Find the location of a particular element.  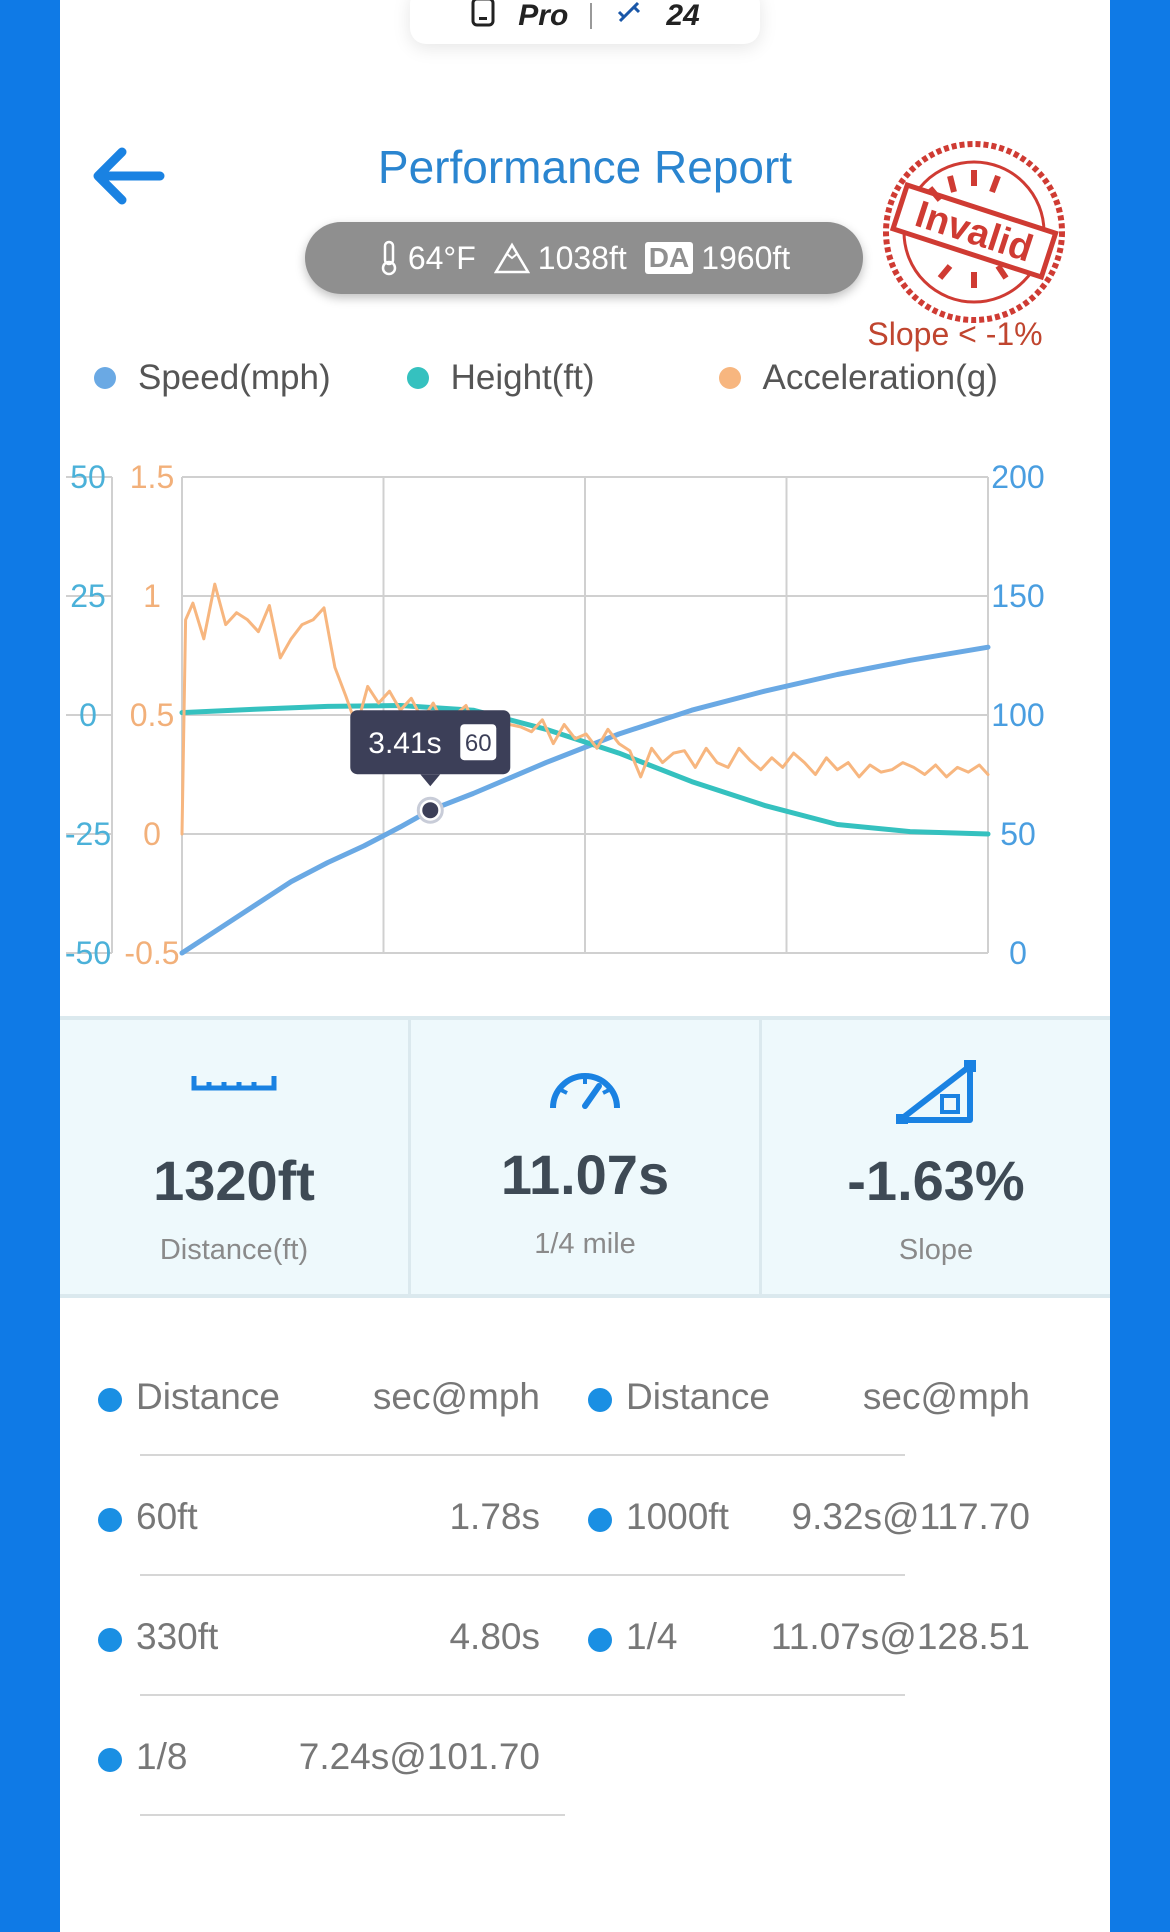

stat-quarter-mile: 11.07s 1/4 mile is located at coordinates (583, 1157).